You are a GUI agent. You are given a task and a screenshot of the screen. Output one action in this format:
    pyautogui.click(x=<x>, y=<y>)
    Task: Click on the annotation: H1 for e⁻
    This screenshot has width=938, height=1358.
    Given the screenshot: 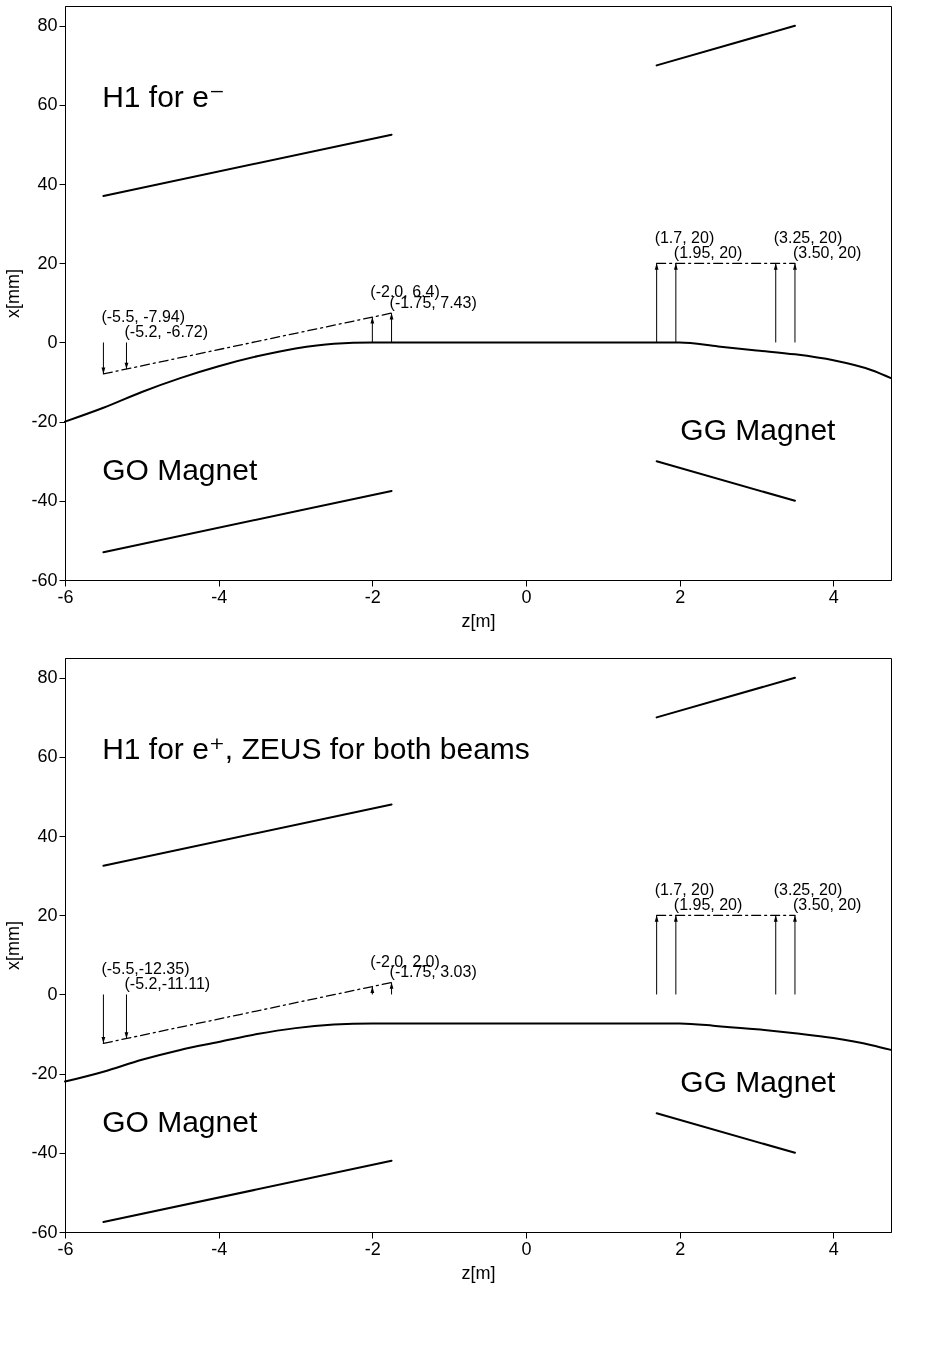 What is the action you would take?
    pyautogui.click(x=163, y=96)
    